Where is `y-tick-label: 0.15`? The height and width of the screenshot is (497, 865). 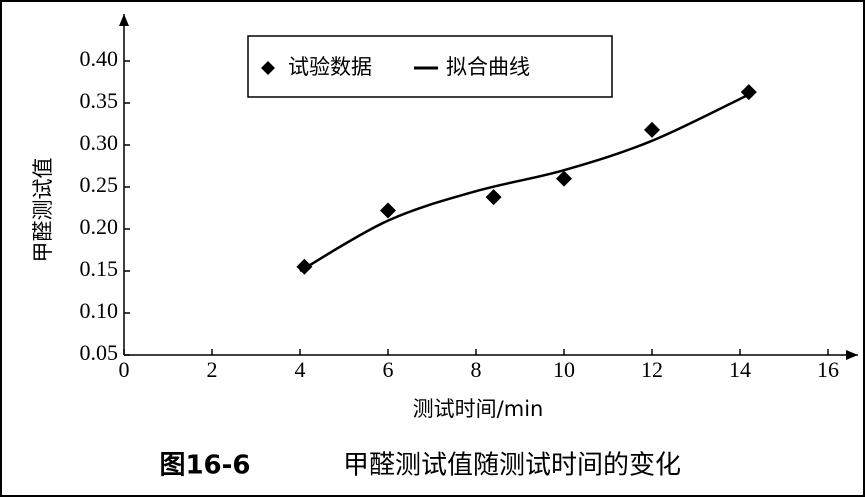
y-tick-label: 0.15 is located at coordinates (99, 268).